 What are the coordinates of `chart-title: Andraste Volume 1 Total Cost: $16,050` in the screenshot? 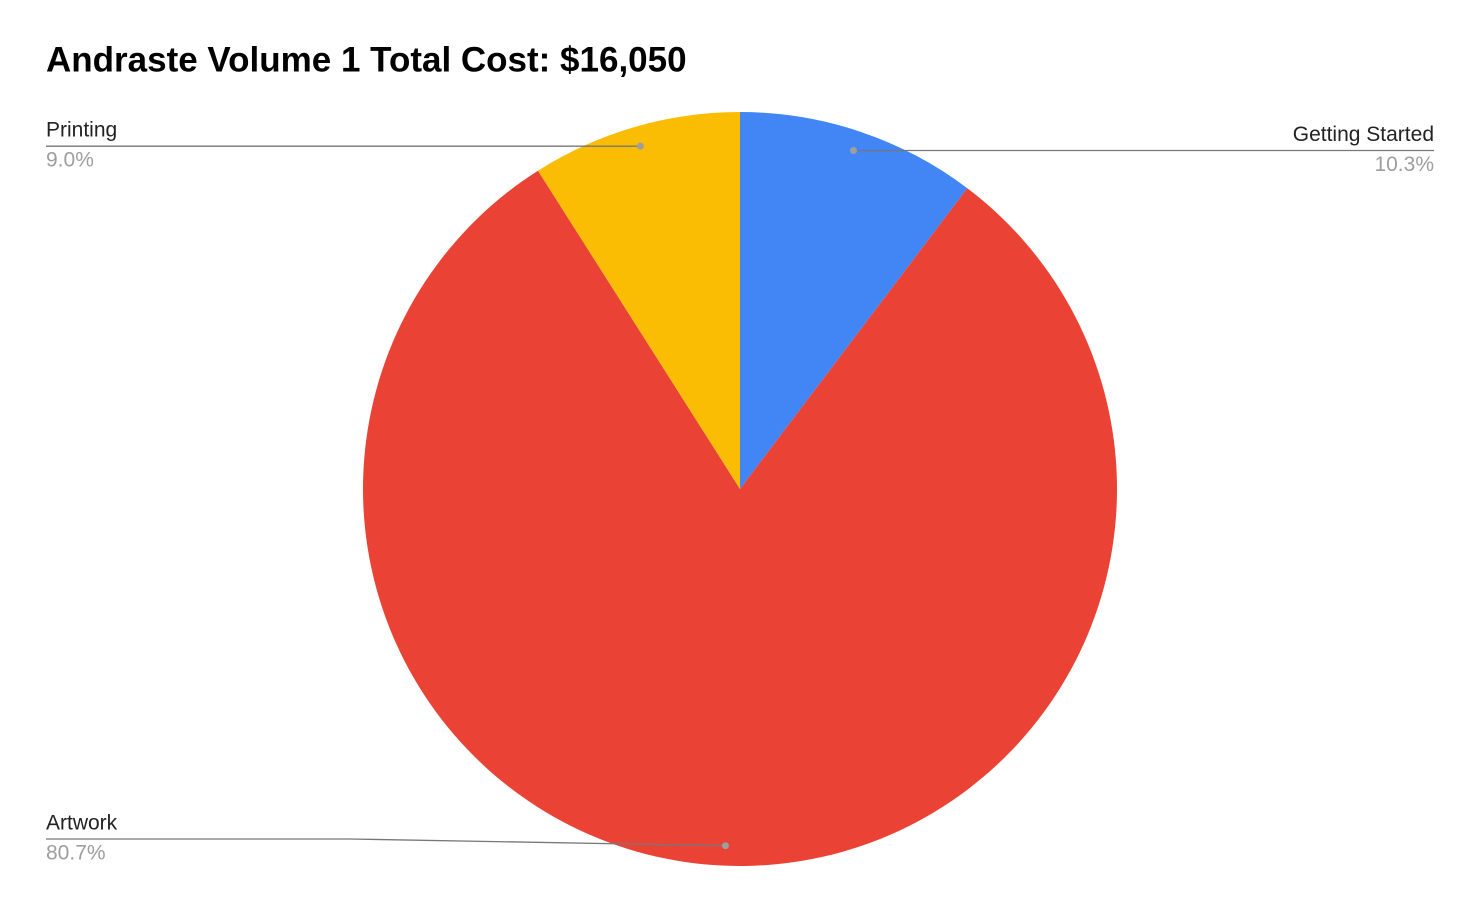 It's located at (366, 59).